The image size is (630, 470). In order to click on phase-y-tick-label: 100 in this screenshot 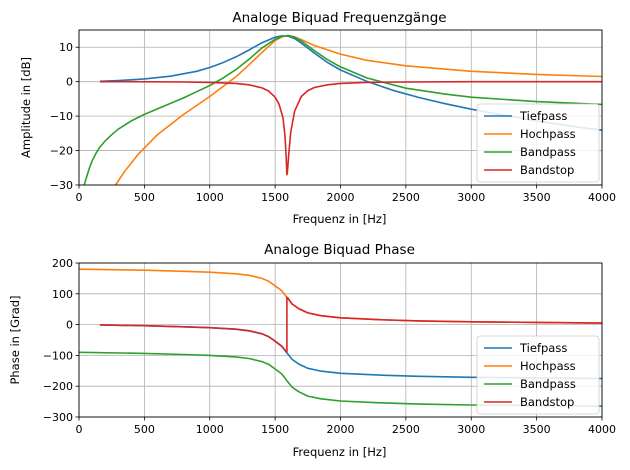, I will do `click(62, 294)`.